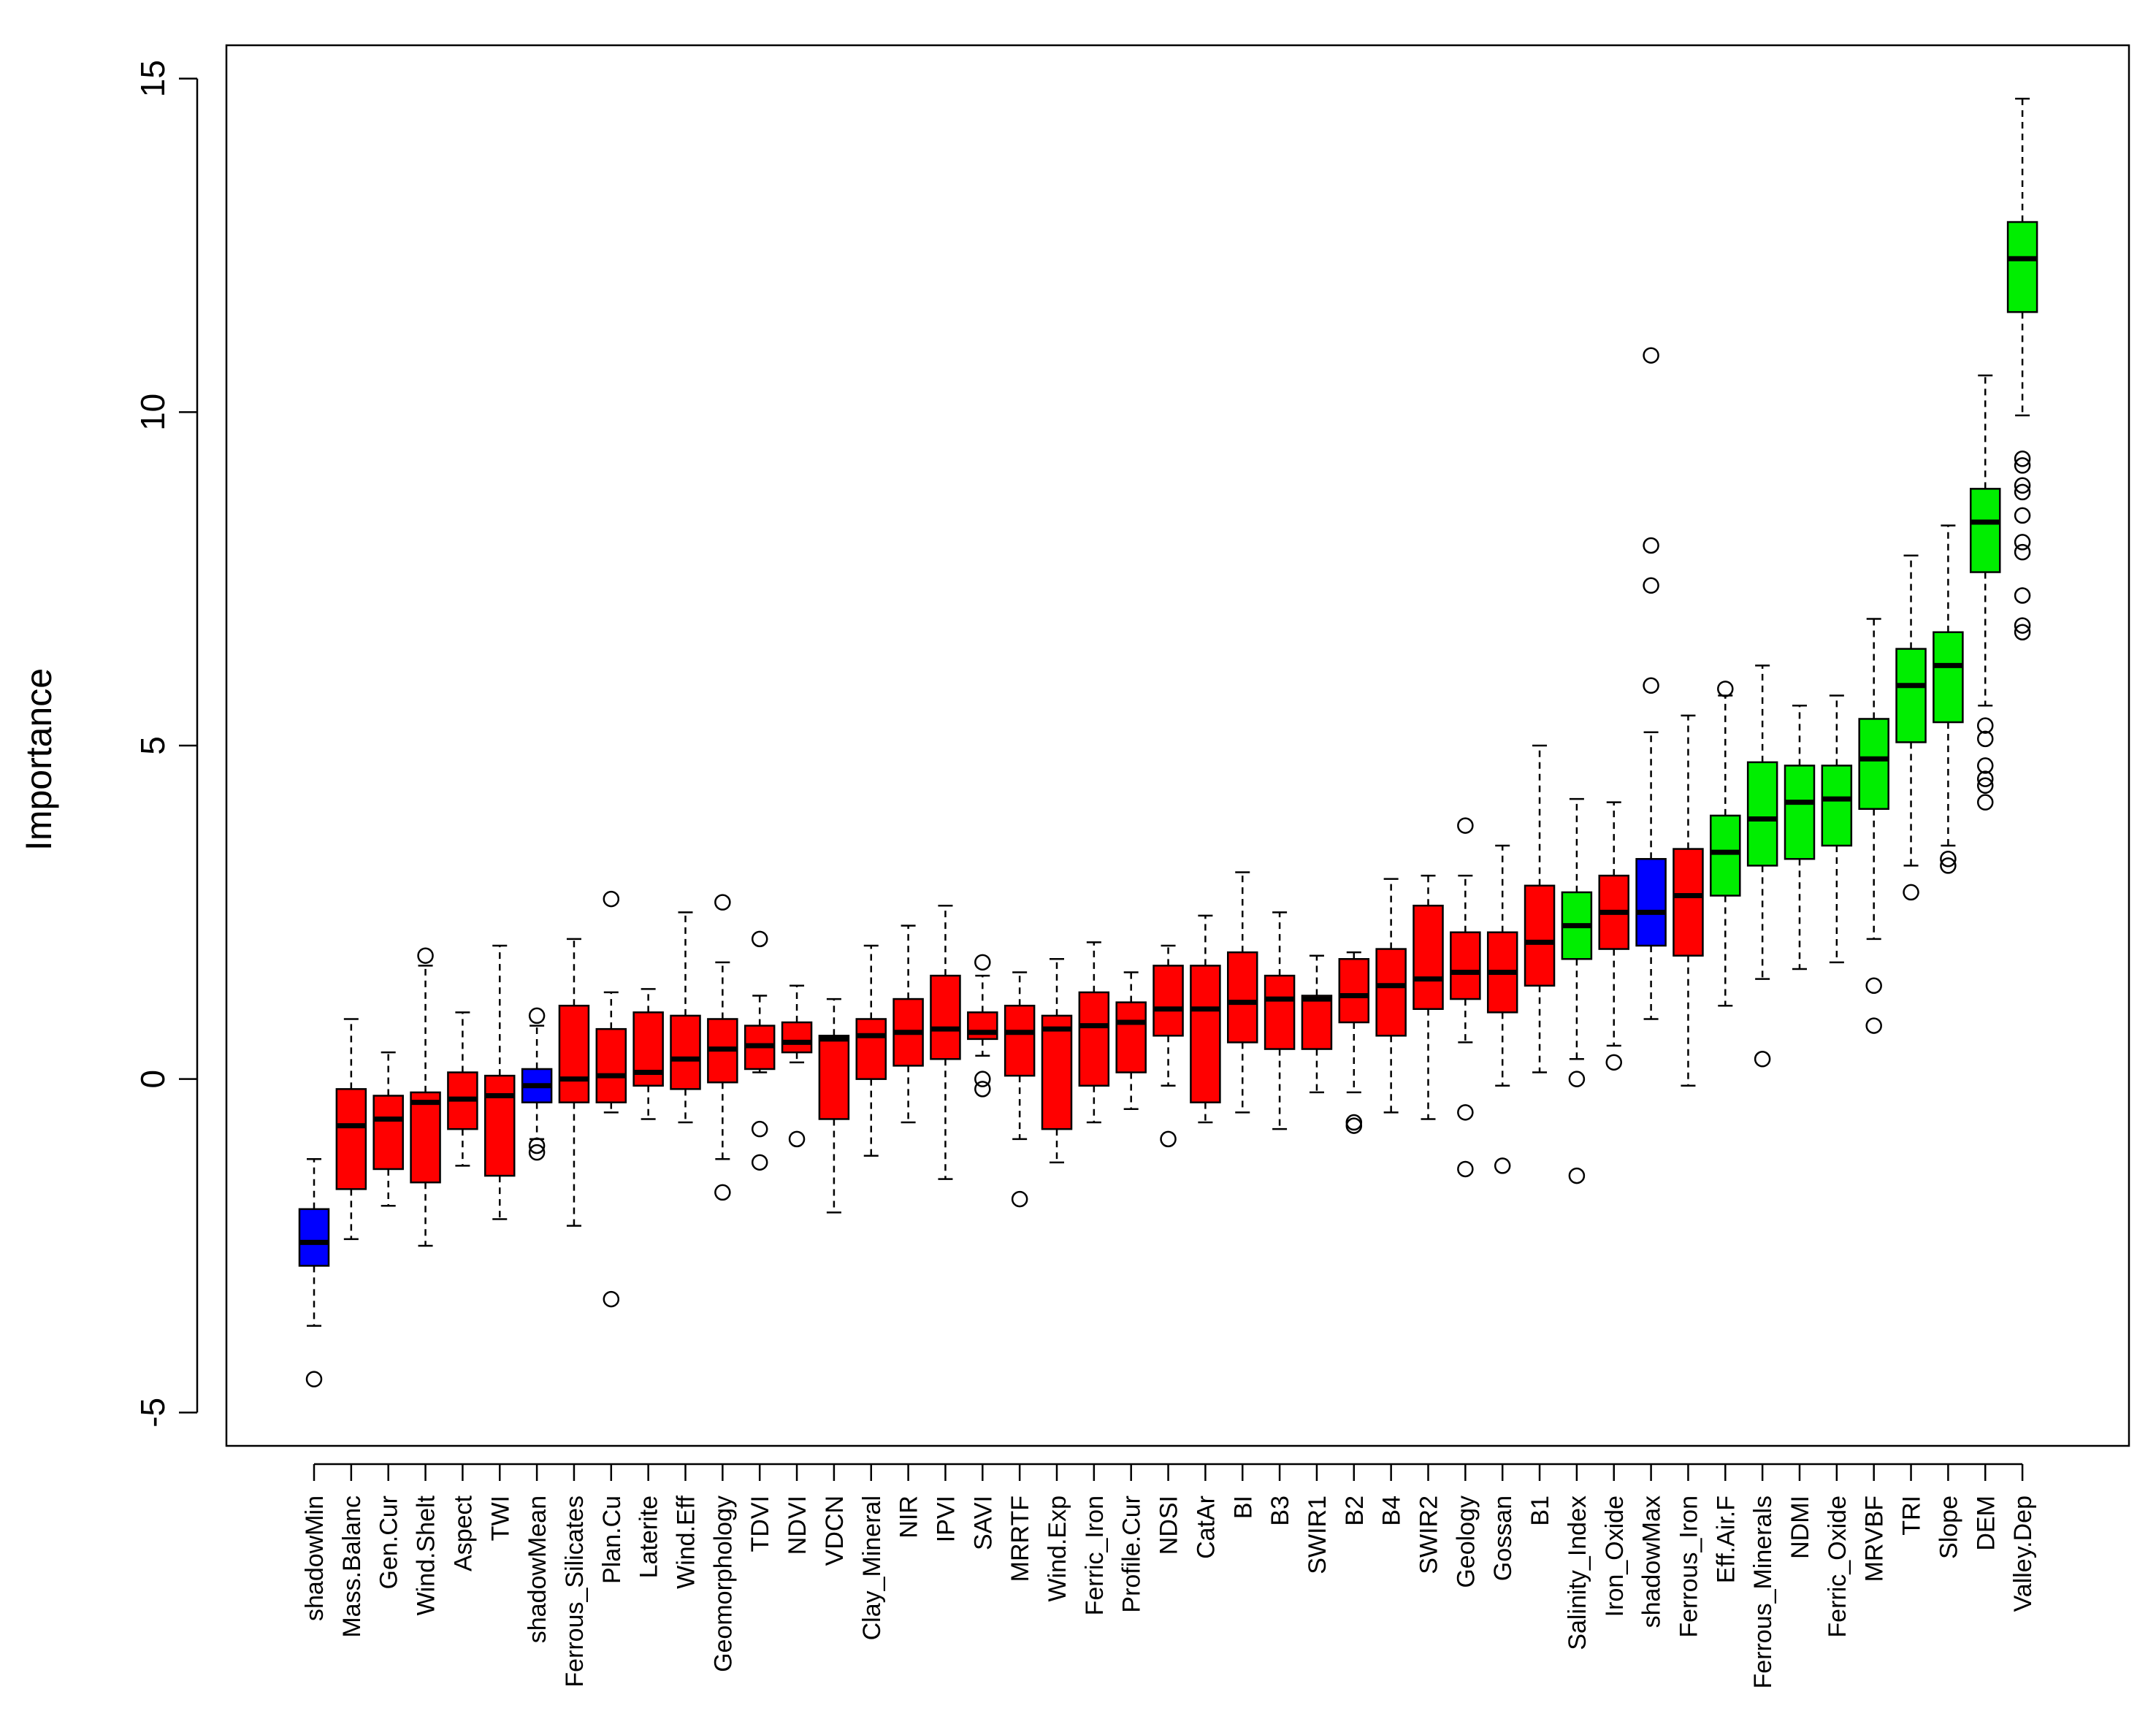 This screenshot has height=1727, width=2156. I want to click on box-ndvi, so click(797, 1066).